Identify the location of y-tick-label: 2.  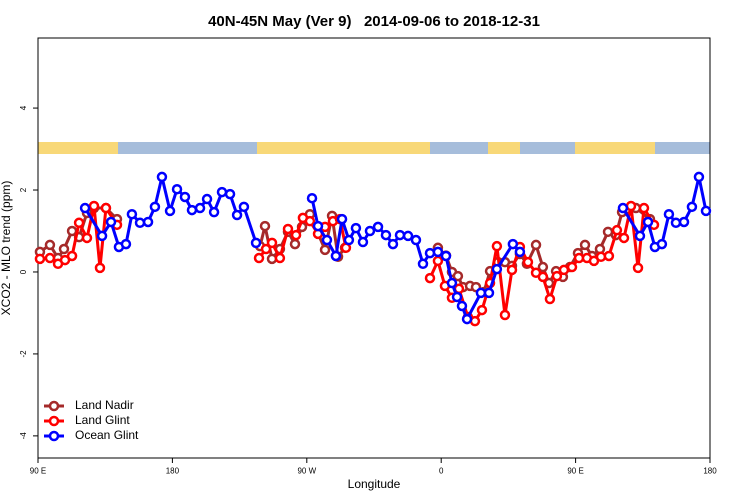
(23, 189).